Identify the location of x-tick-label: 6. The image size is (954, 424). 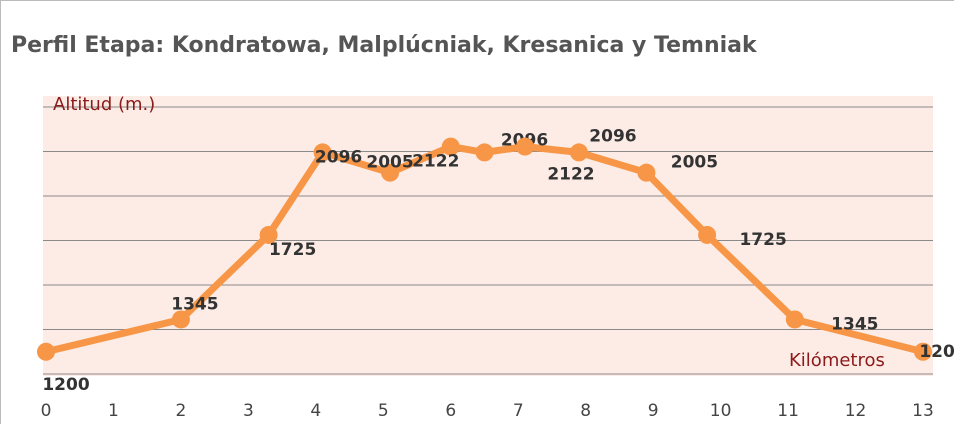
(450, 411).